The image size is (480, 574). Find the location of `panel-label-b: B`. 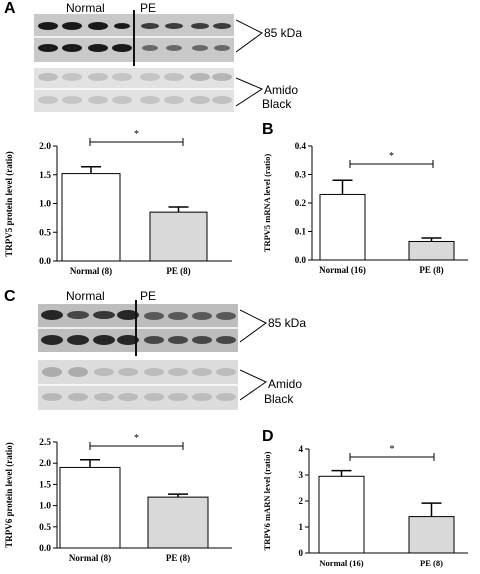

panel-label-b: B is located at coordinates (268, 129).